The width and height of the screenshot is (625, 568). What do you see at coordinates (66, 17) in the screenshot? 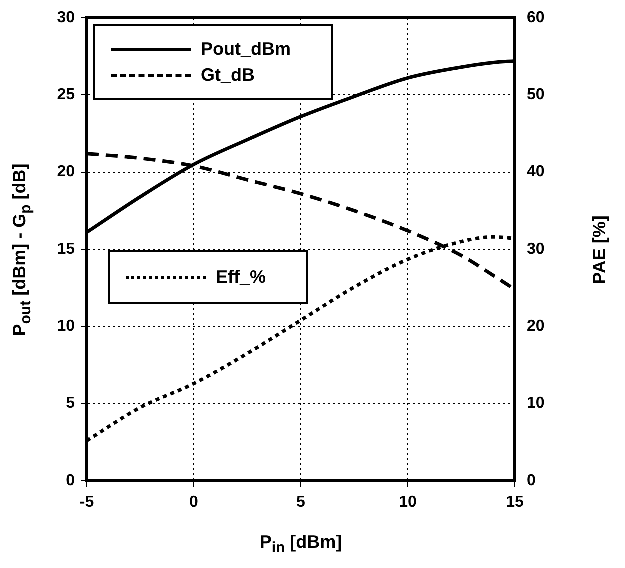
I see `y-tick-label: 30` at bounding box center [66, 17].